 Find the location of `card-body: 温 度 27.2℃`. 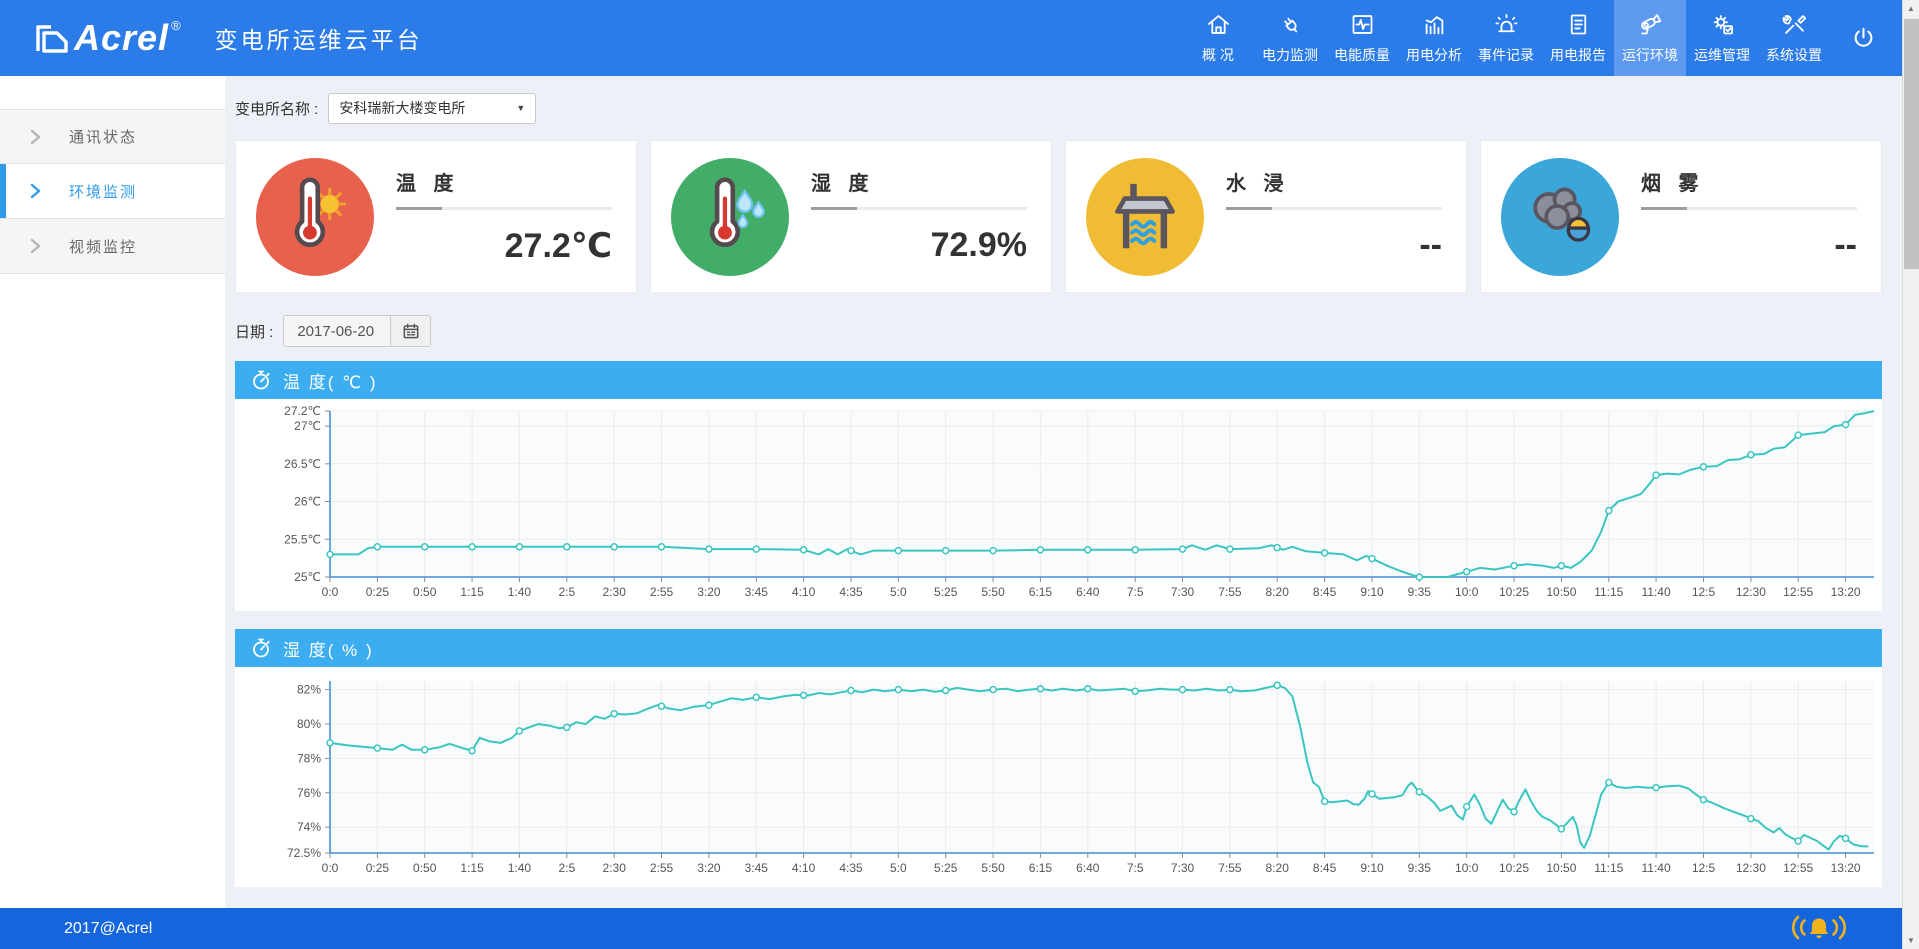

card-body: 温 度 27.2℃ is located at coordinates (504, 203).